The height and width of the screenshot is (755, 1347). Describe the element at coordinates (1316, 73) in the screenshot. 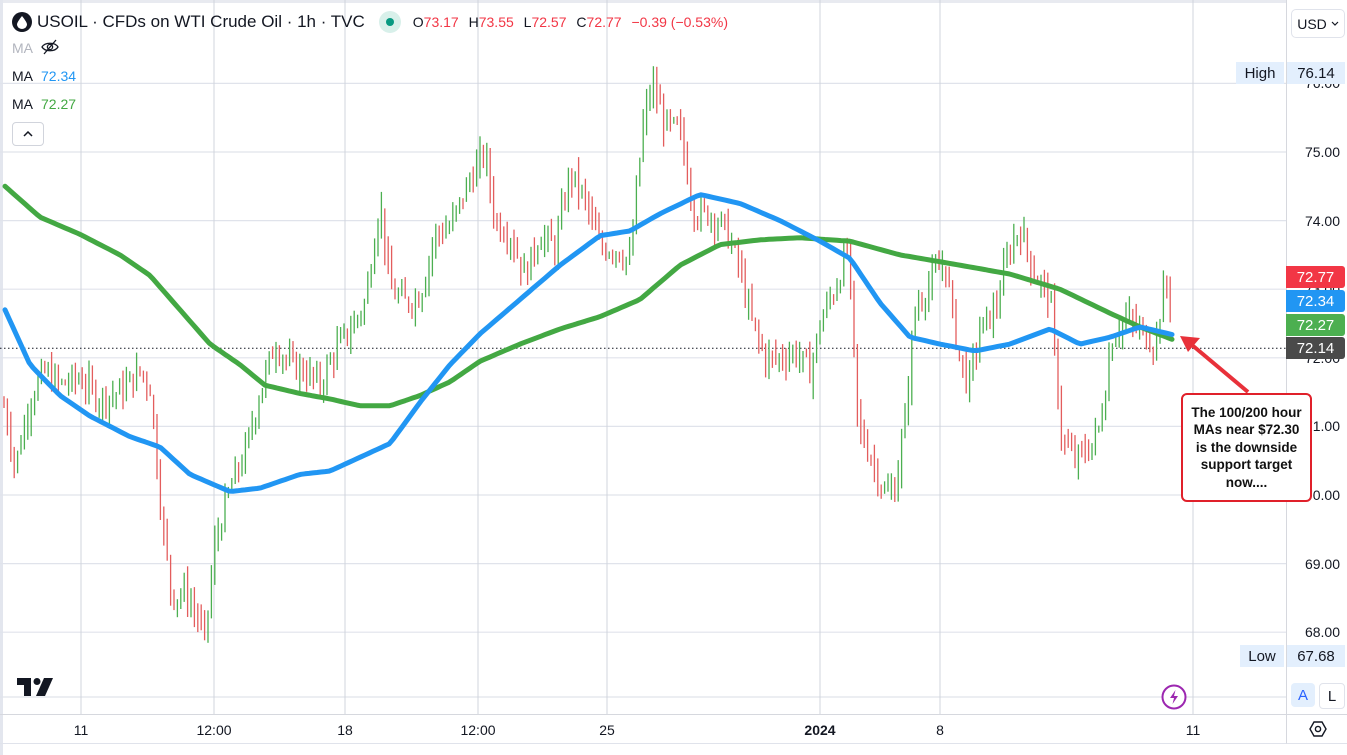

I see `high-marker-value: 76.14` at that location.